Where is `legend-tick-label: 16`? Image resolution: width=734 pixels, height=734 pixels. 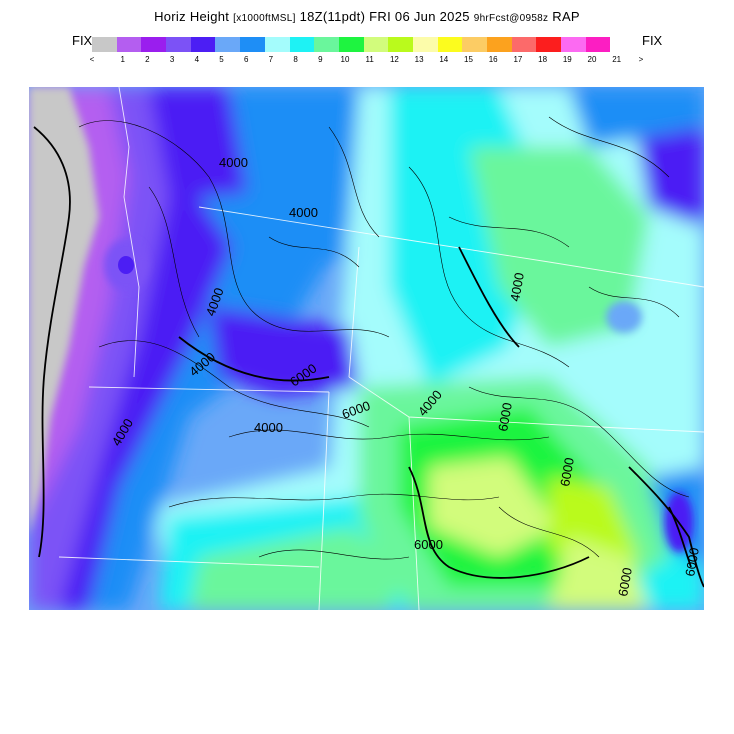
legend-tick-label: 16 is located at coordinates (493, 59).